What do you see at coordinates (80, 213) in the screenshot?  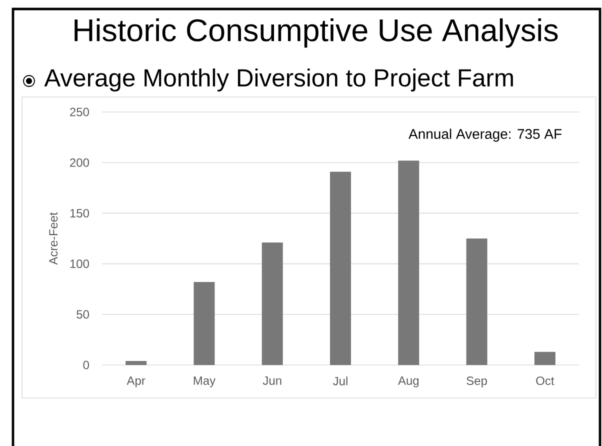 I see `y-tick-label: 150` at bounding box center [80, 213].